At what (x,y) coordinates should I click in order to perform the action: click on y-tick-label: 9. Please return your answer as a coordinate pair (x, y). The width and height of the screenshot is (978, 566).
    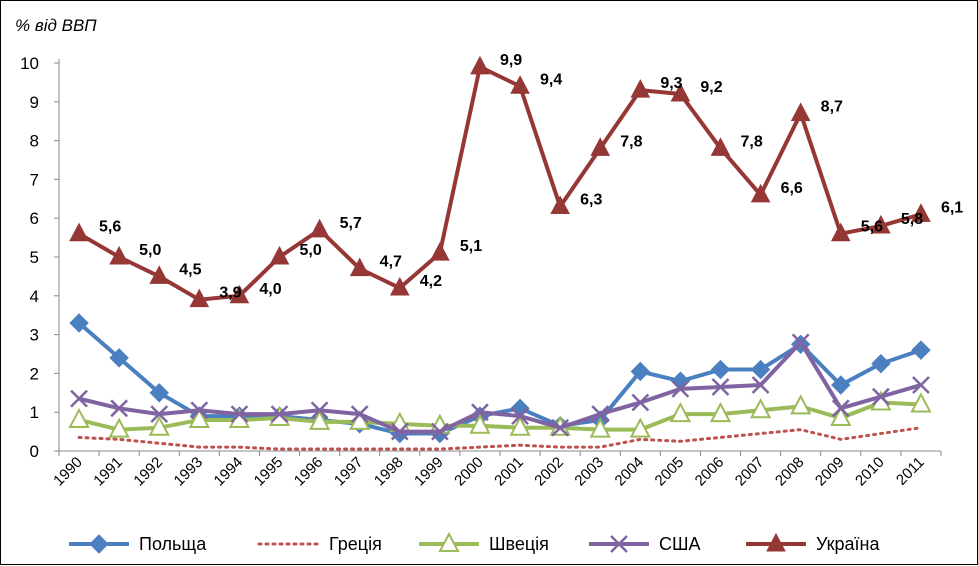
    Looking at the image, I should click on (34, 102).